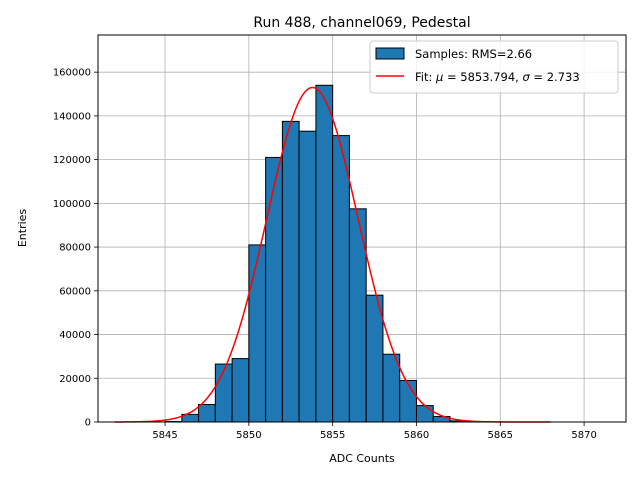 Image resolution: width=640 pixels, height=480 pixels. What do you see at coordinates (88, 423) in the screenshot?
I see `y-tick-label: 0` at bounding box center [88, 423].